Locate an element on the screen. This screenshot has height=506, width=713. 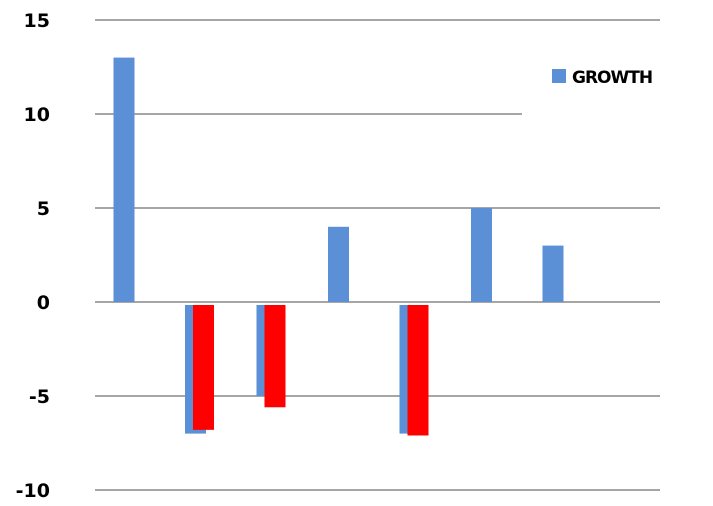
y-tick-label: 15 is located at coordinates (37, 21).